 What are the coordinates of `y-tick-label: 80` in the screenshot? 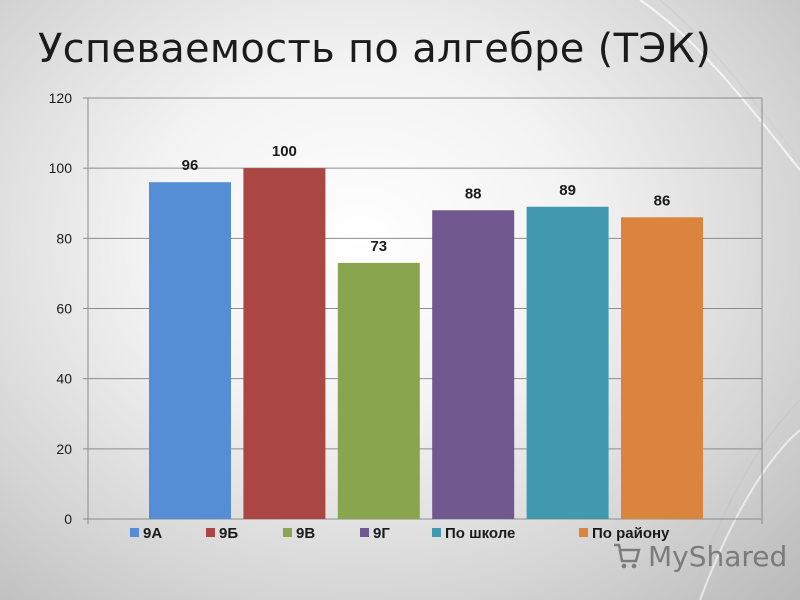 It's located at (64, 238).